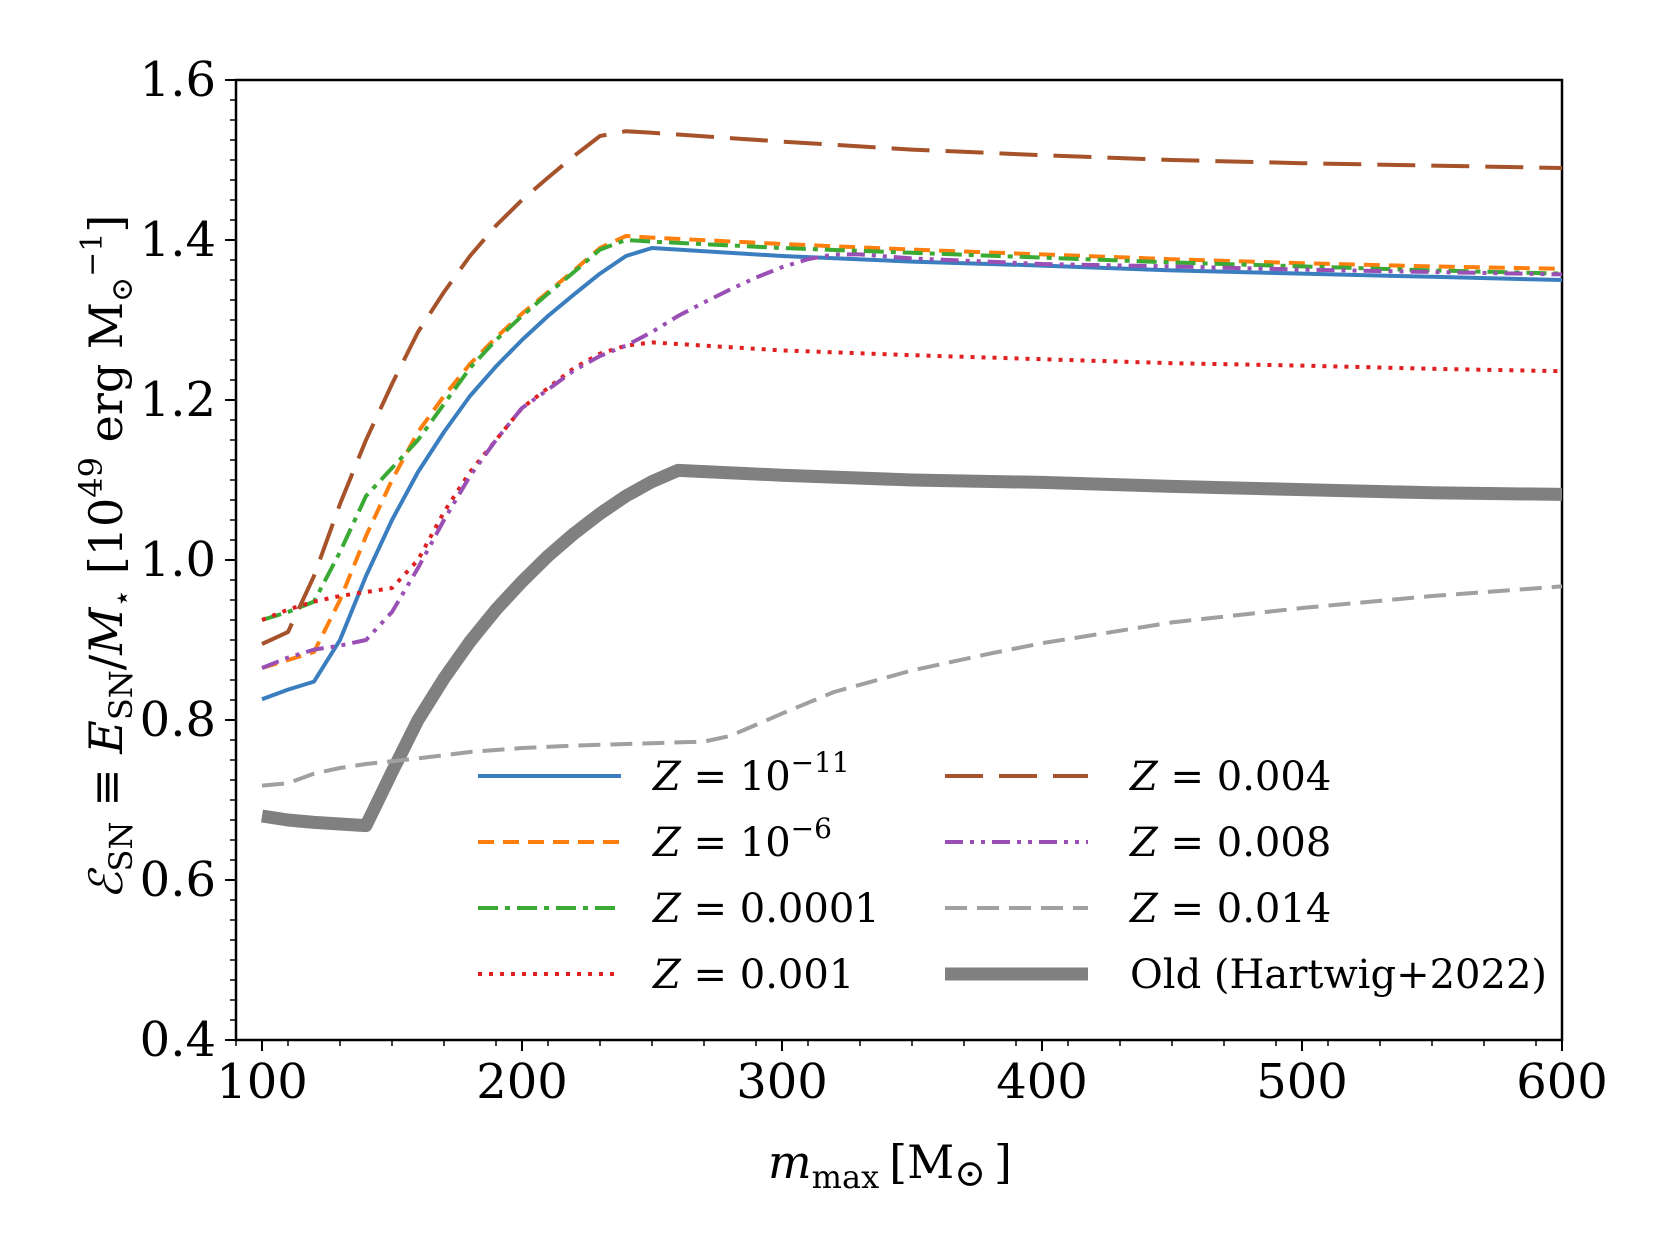  I want to click on x-tick-label: 500, so click(1302, 1082).